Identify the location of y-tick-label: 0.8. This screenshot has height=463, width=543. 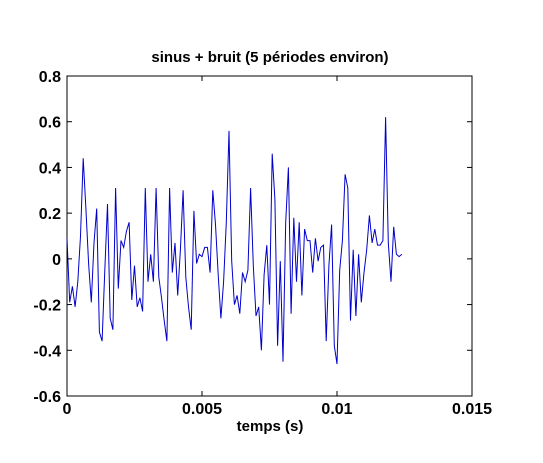
(50, 77).